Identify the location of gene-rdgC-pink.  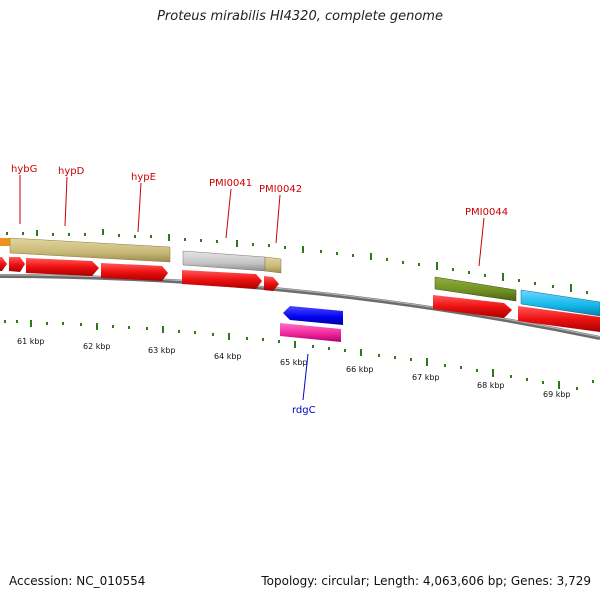
(310, 332).